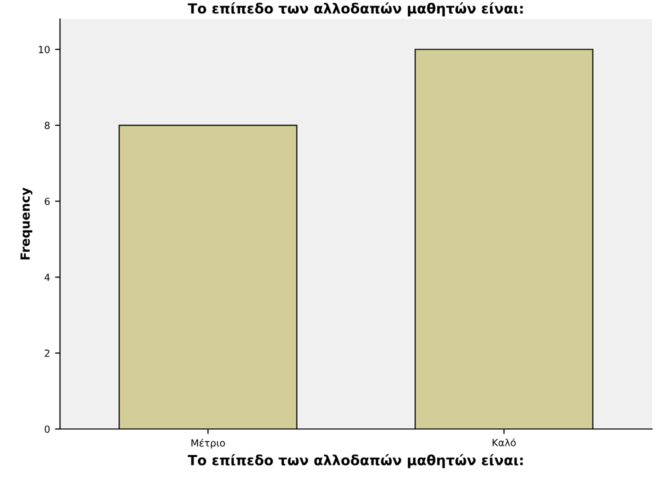 The image size is (656, 478). Describe the element at coordinates (504, 442) in the screenshot. I see `x-tick-label: Καλό` at that location.